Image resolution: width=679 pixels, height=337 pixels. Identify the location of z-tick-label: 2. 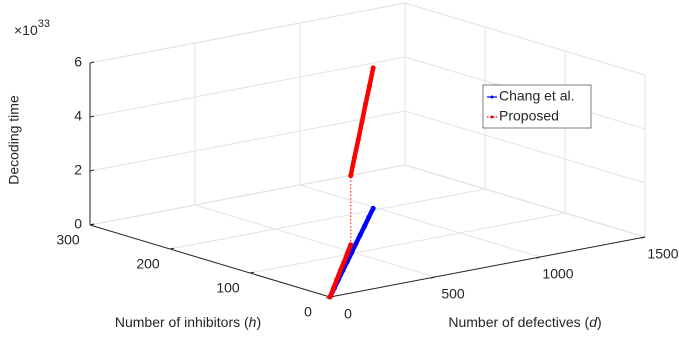
(78, 170).